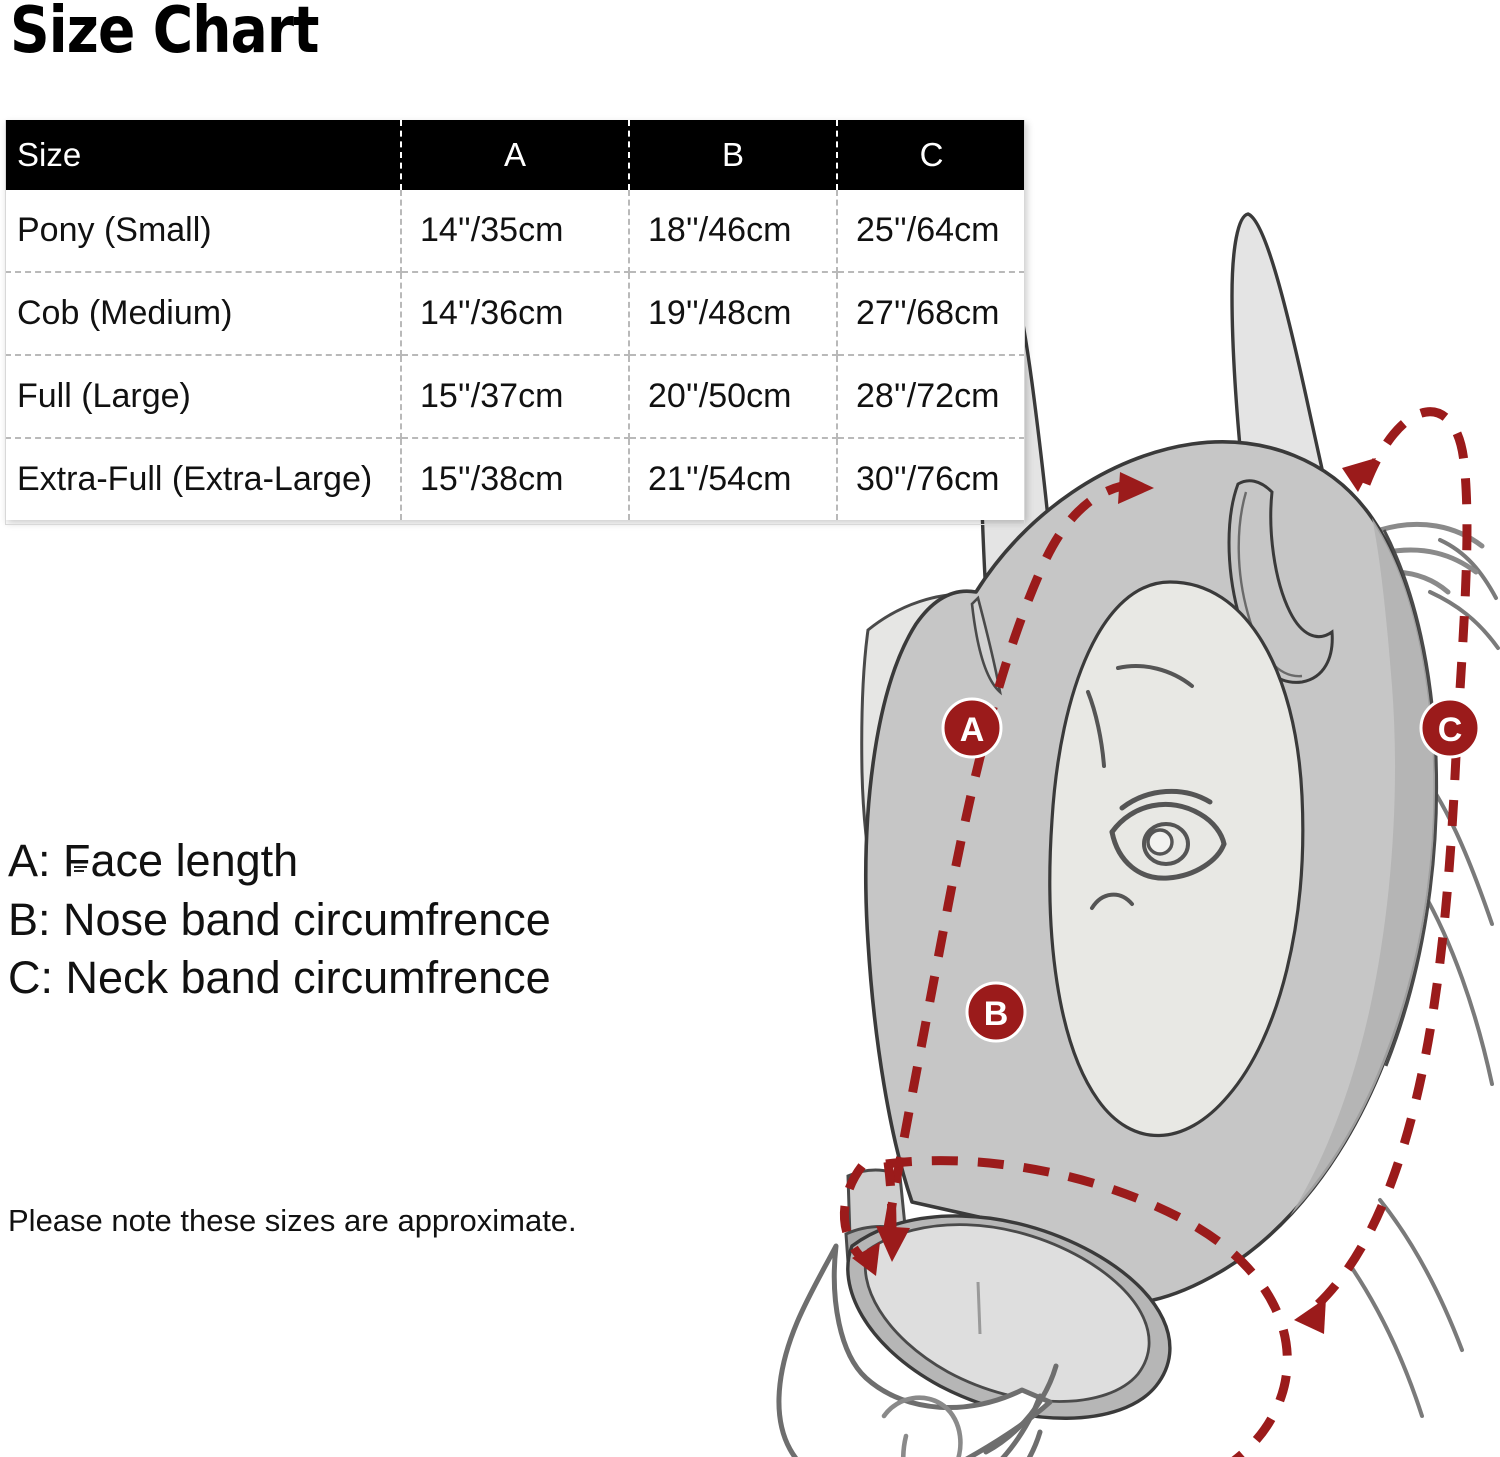  Describe the element at coordinates (279, 977) in the screenshot. I see `legend-item-c: C: Neck band circumfrence` at that location.